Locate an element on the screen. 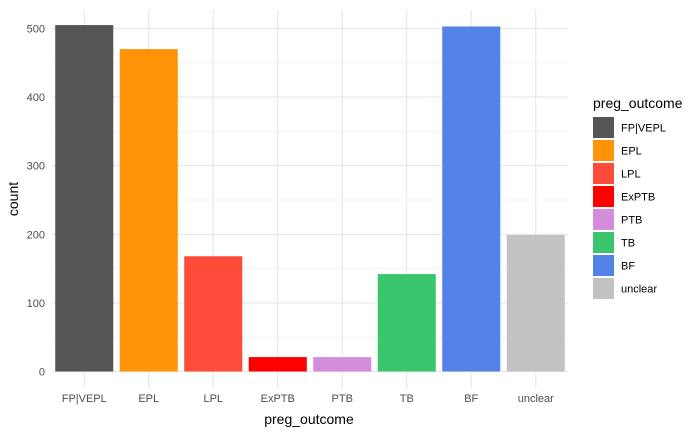  y-axis-title: count is located at coordinates (13, 199).